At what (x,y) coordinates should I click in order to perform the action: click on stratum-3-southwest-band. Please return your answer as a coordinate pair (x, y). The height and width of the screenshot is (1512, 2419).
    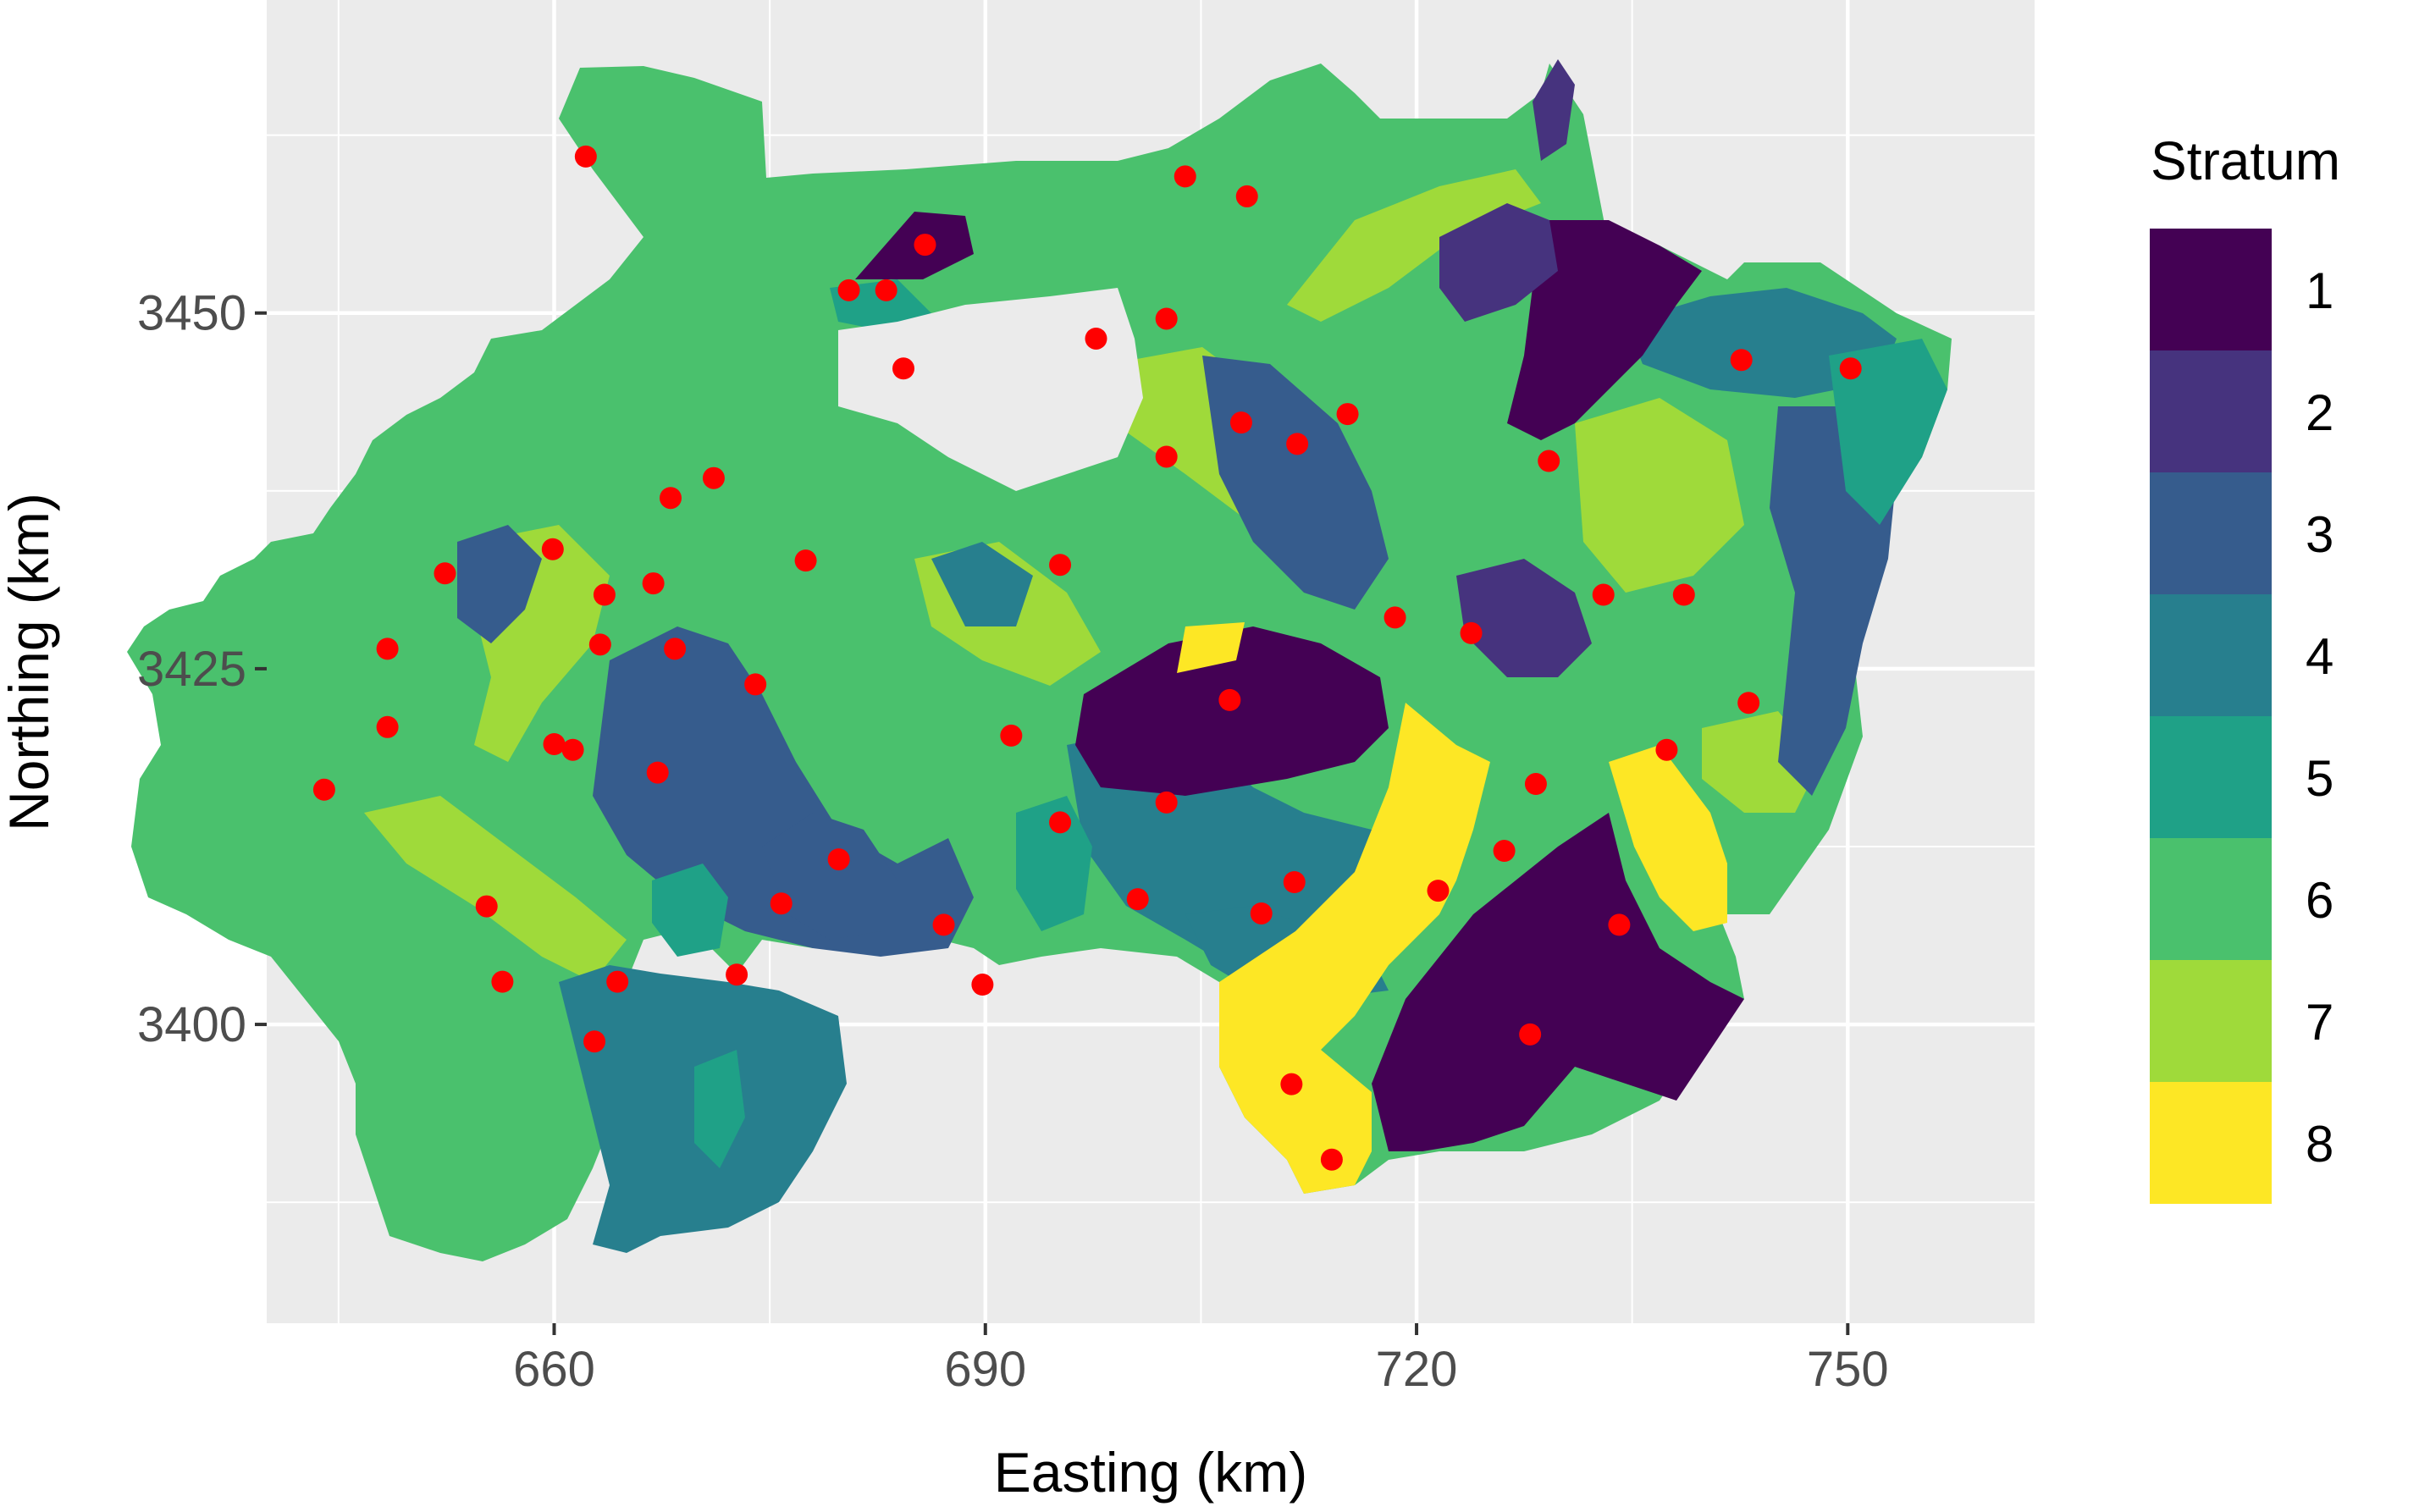
    Looking at the image, I should click on (829, 876).